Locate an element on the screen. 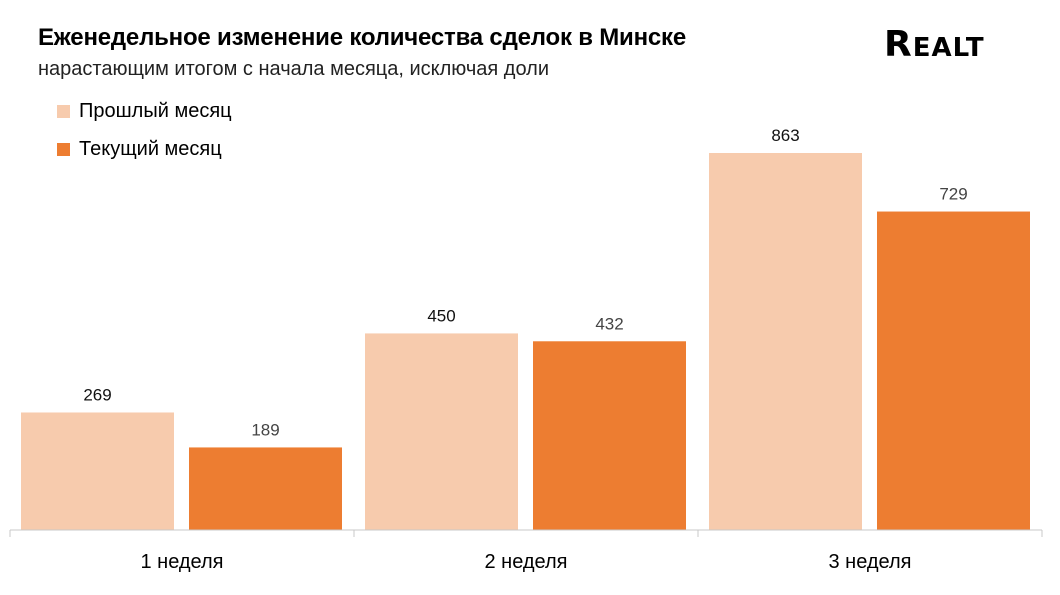 This screenshot has height=595, width=1060. x-tick-label-2: 2 неделя is located at coordinates (525, 562).